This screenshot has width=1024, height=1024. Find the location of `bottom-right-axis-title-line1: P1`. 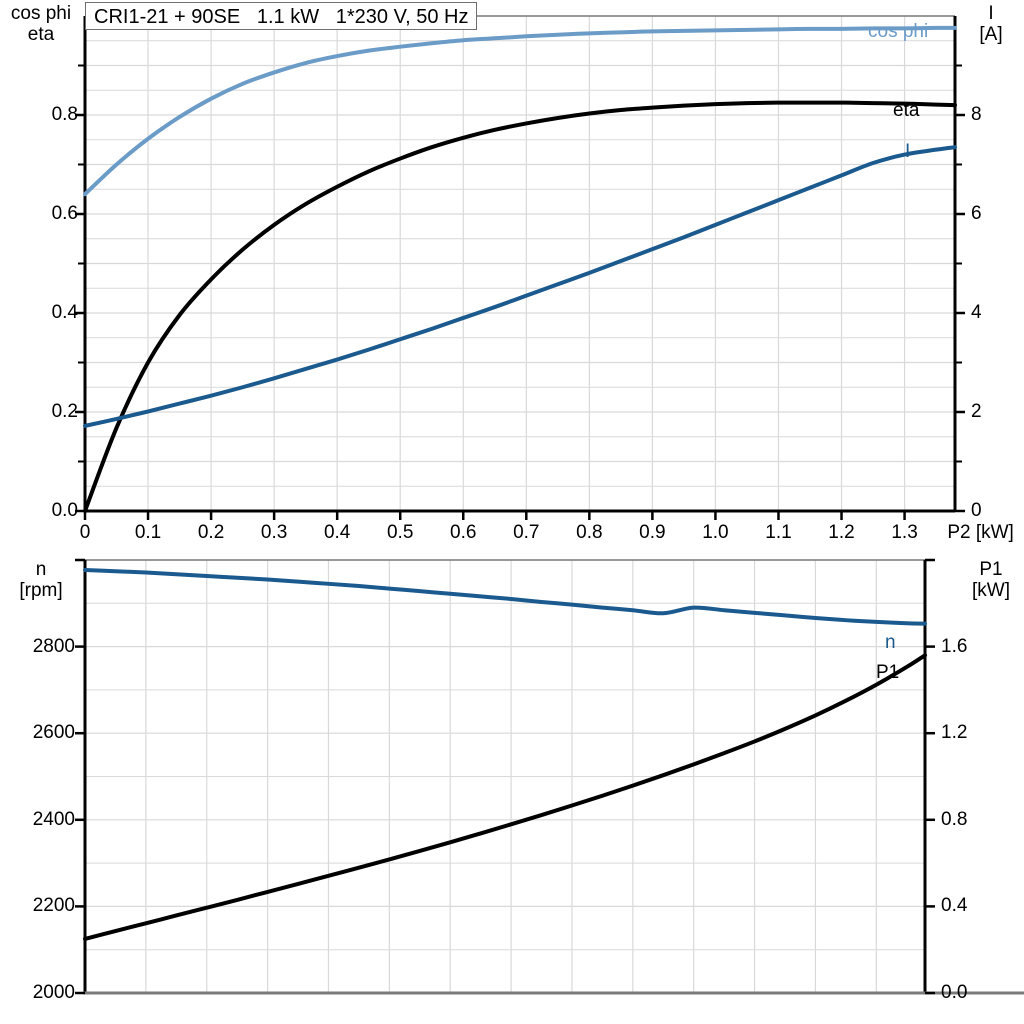

bottom-right-axis-title-line1: P1 is located at coordinates (991, 569).